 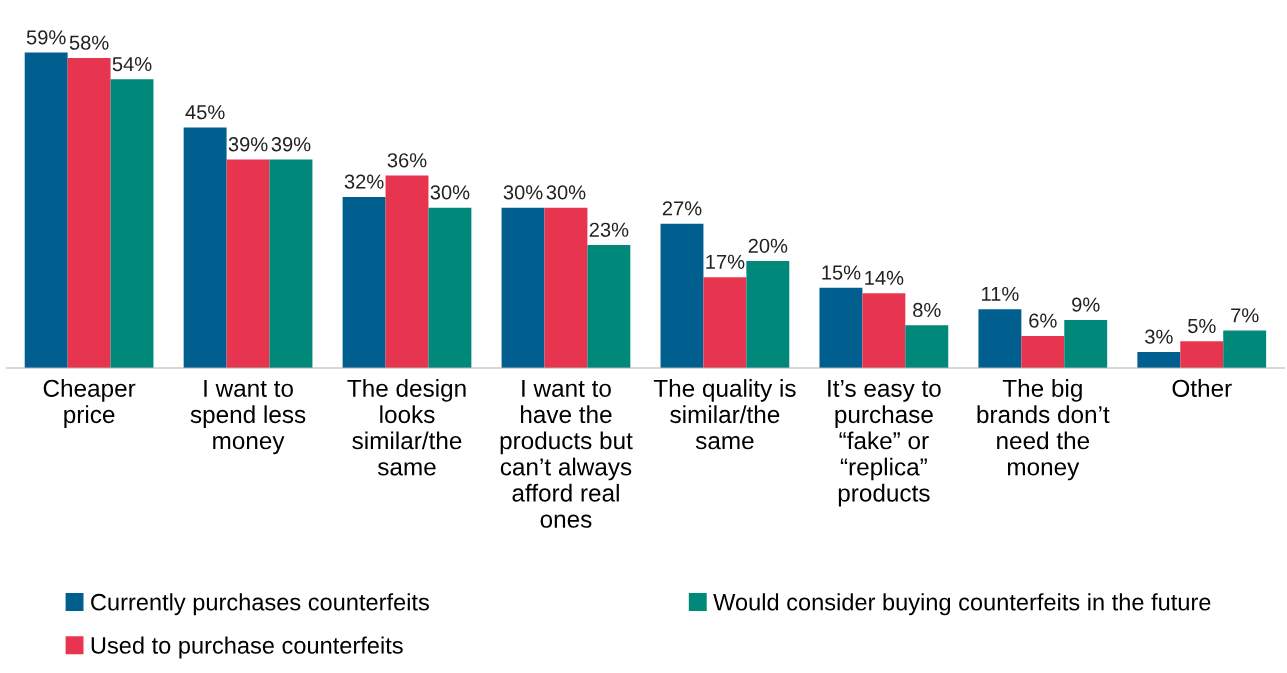 What do you see at coordinates (1202, 388) in the screenshot?
I see `x-tick-label: Other` at bounding box center [1202, 388].